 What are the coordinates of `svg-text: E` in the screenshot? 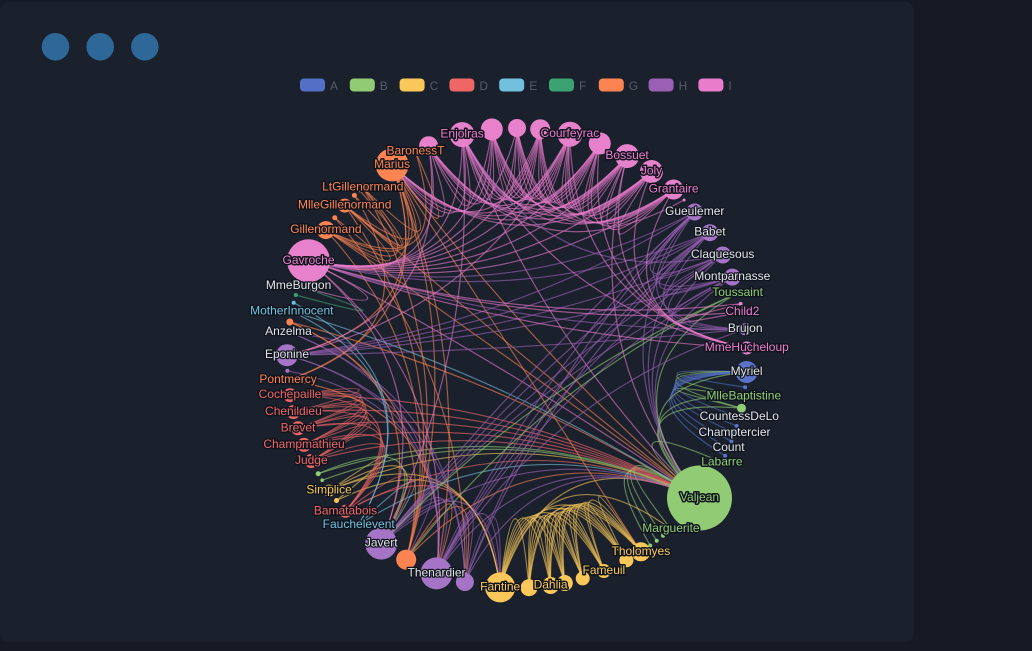 It's located at (533, 86).